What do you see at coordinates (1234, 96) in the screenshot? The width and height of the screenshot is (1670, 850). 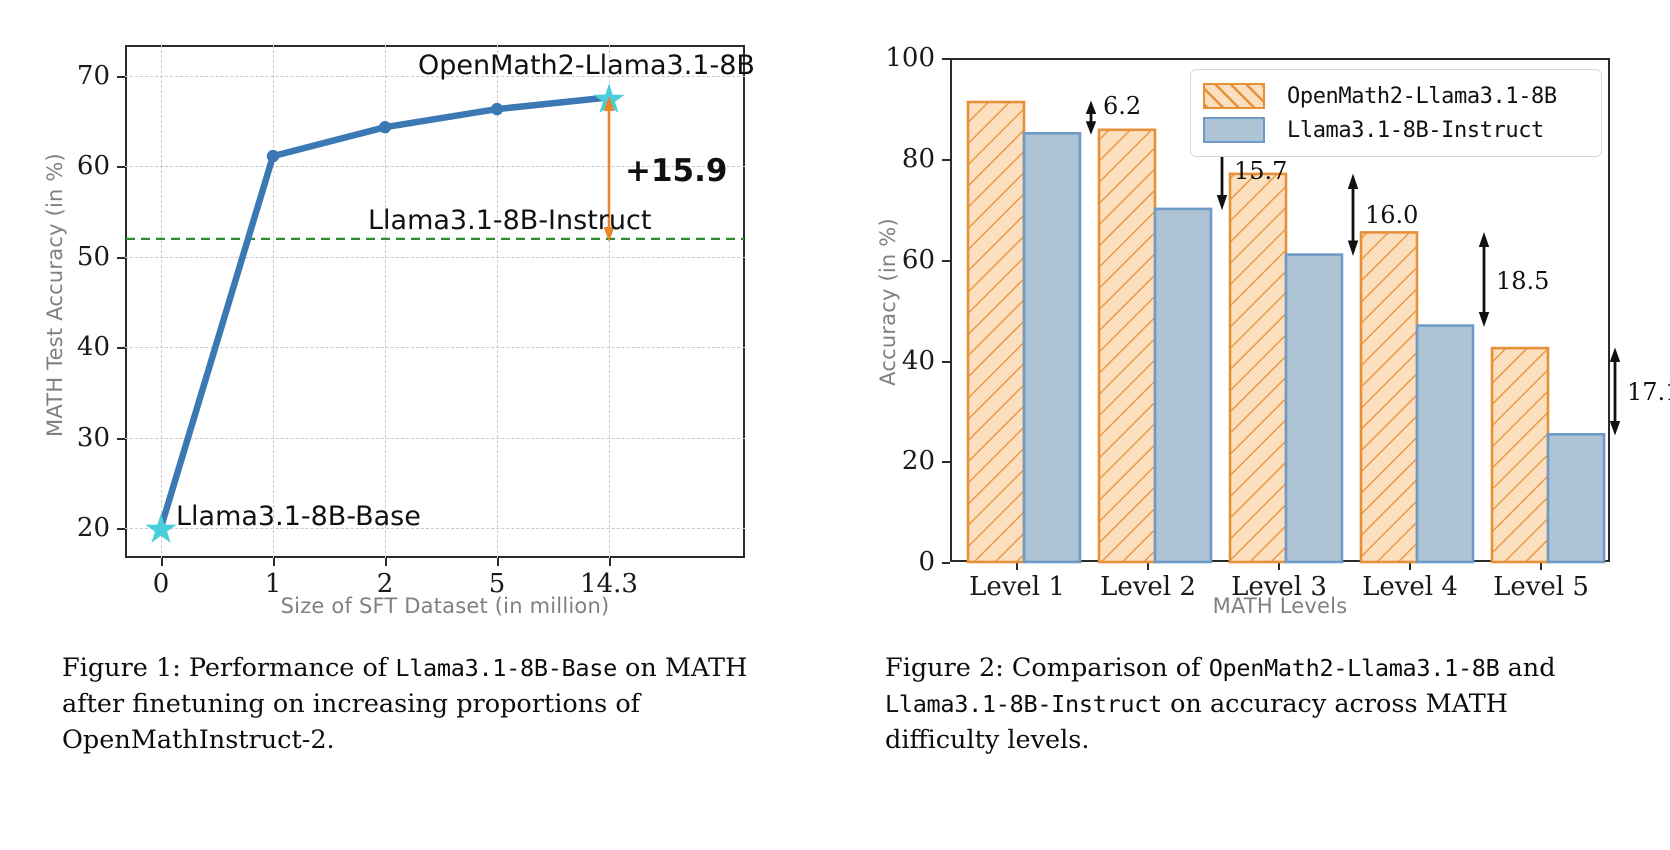 I see `legend-swatch-openmath2-icon` at bounding box center [1234, 96].